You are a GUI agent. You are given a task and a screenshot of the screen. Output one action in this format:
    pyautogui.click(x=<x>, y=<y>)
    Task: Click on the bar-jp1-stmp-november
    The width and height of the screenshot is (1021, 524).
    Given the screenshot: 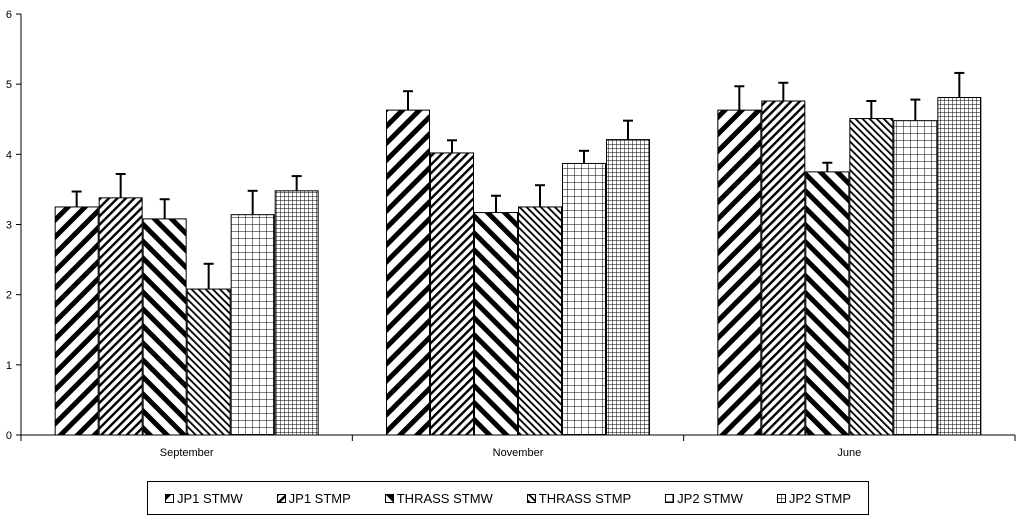 What is the action you would take?
    pyautogui.click(x=452, y=294)
    